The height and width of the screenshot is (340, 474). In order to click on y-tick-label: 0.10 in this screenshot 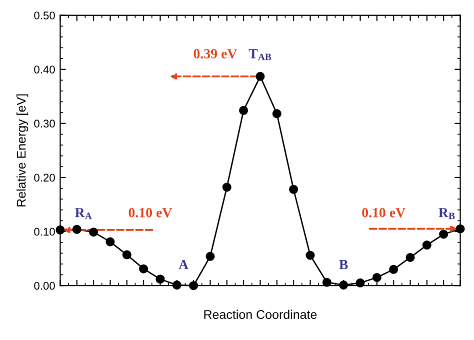, I will do `click(44, 232)`.